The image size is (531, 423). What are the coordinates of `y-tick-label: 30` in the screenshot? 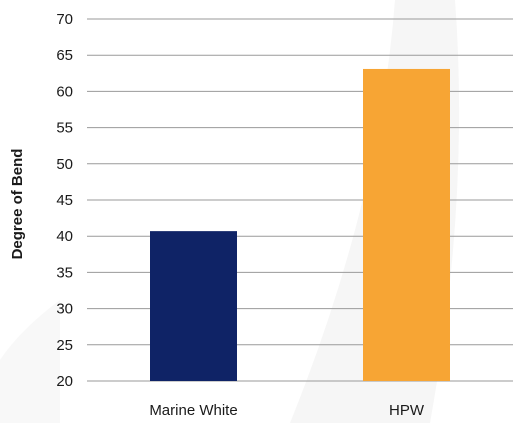 It's located at (64, 309).